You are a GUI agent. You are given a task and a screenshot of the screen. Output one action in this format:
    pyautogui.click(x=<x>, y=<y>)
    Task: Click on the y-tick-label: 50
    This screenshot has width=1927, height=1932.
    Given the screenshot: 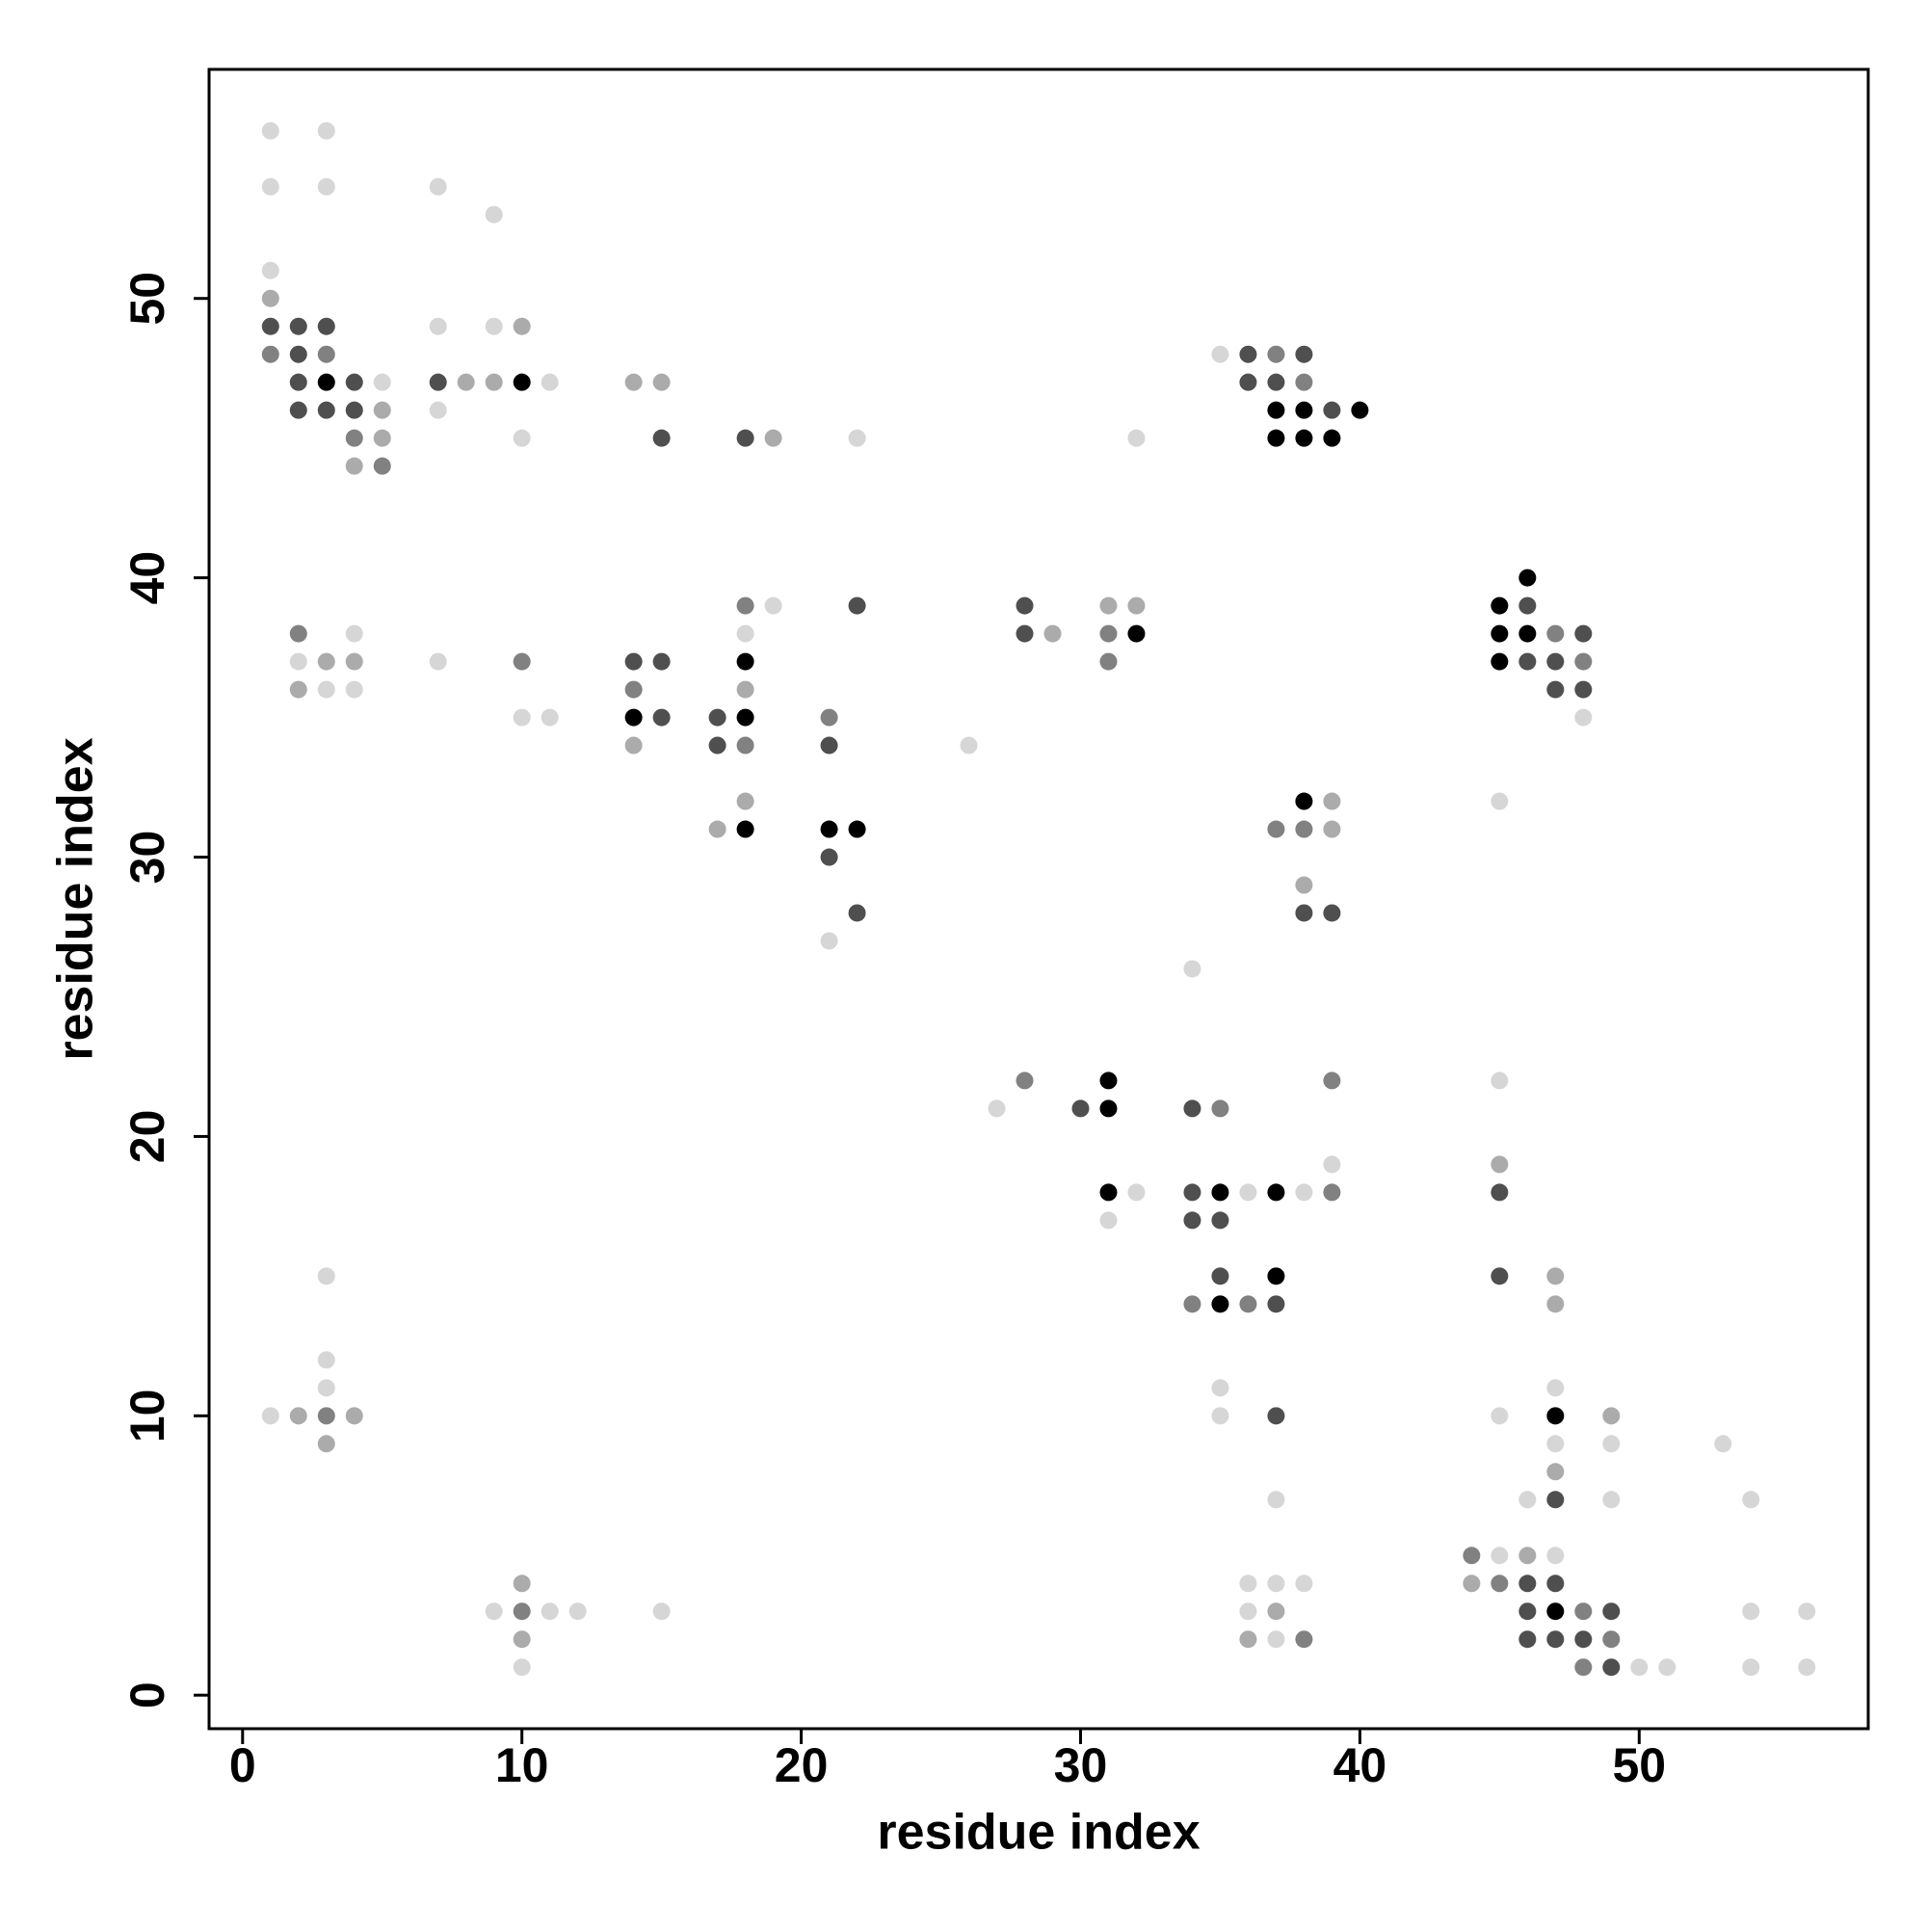 What is the action you would take?
    pyautogui.click(x=147, y=299)
    